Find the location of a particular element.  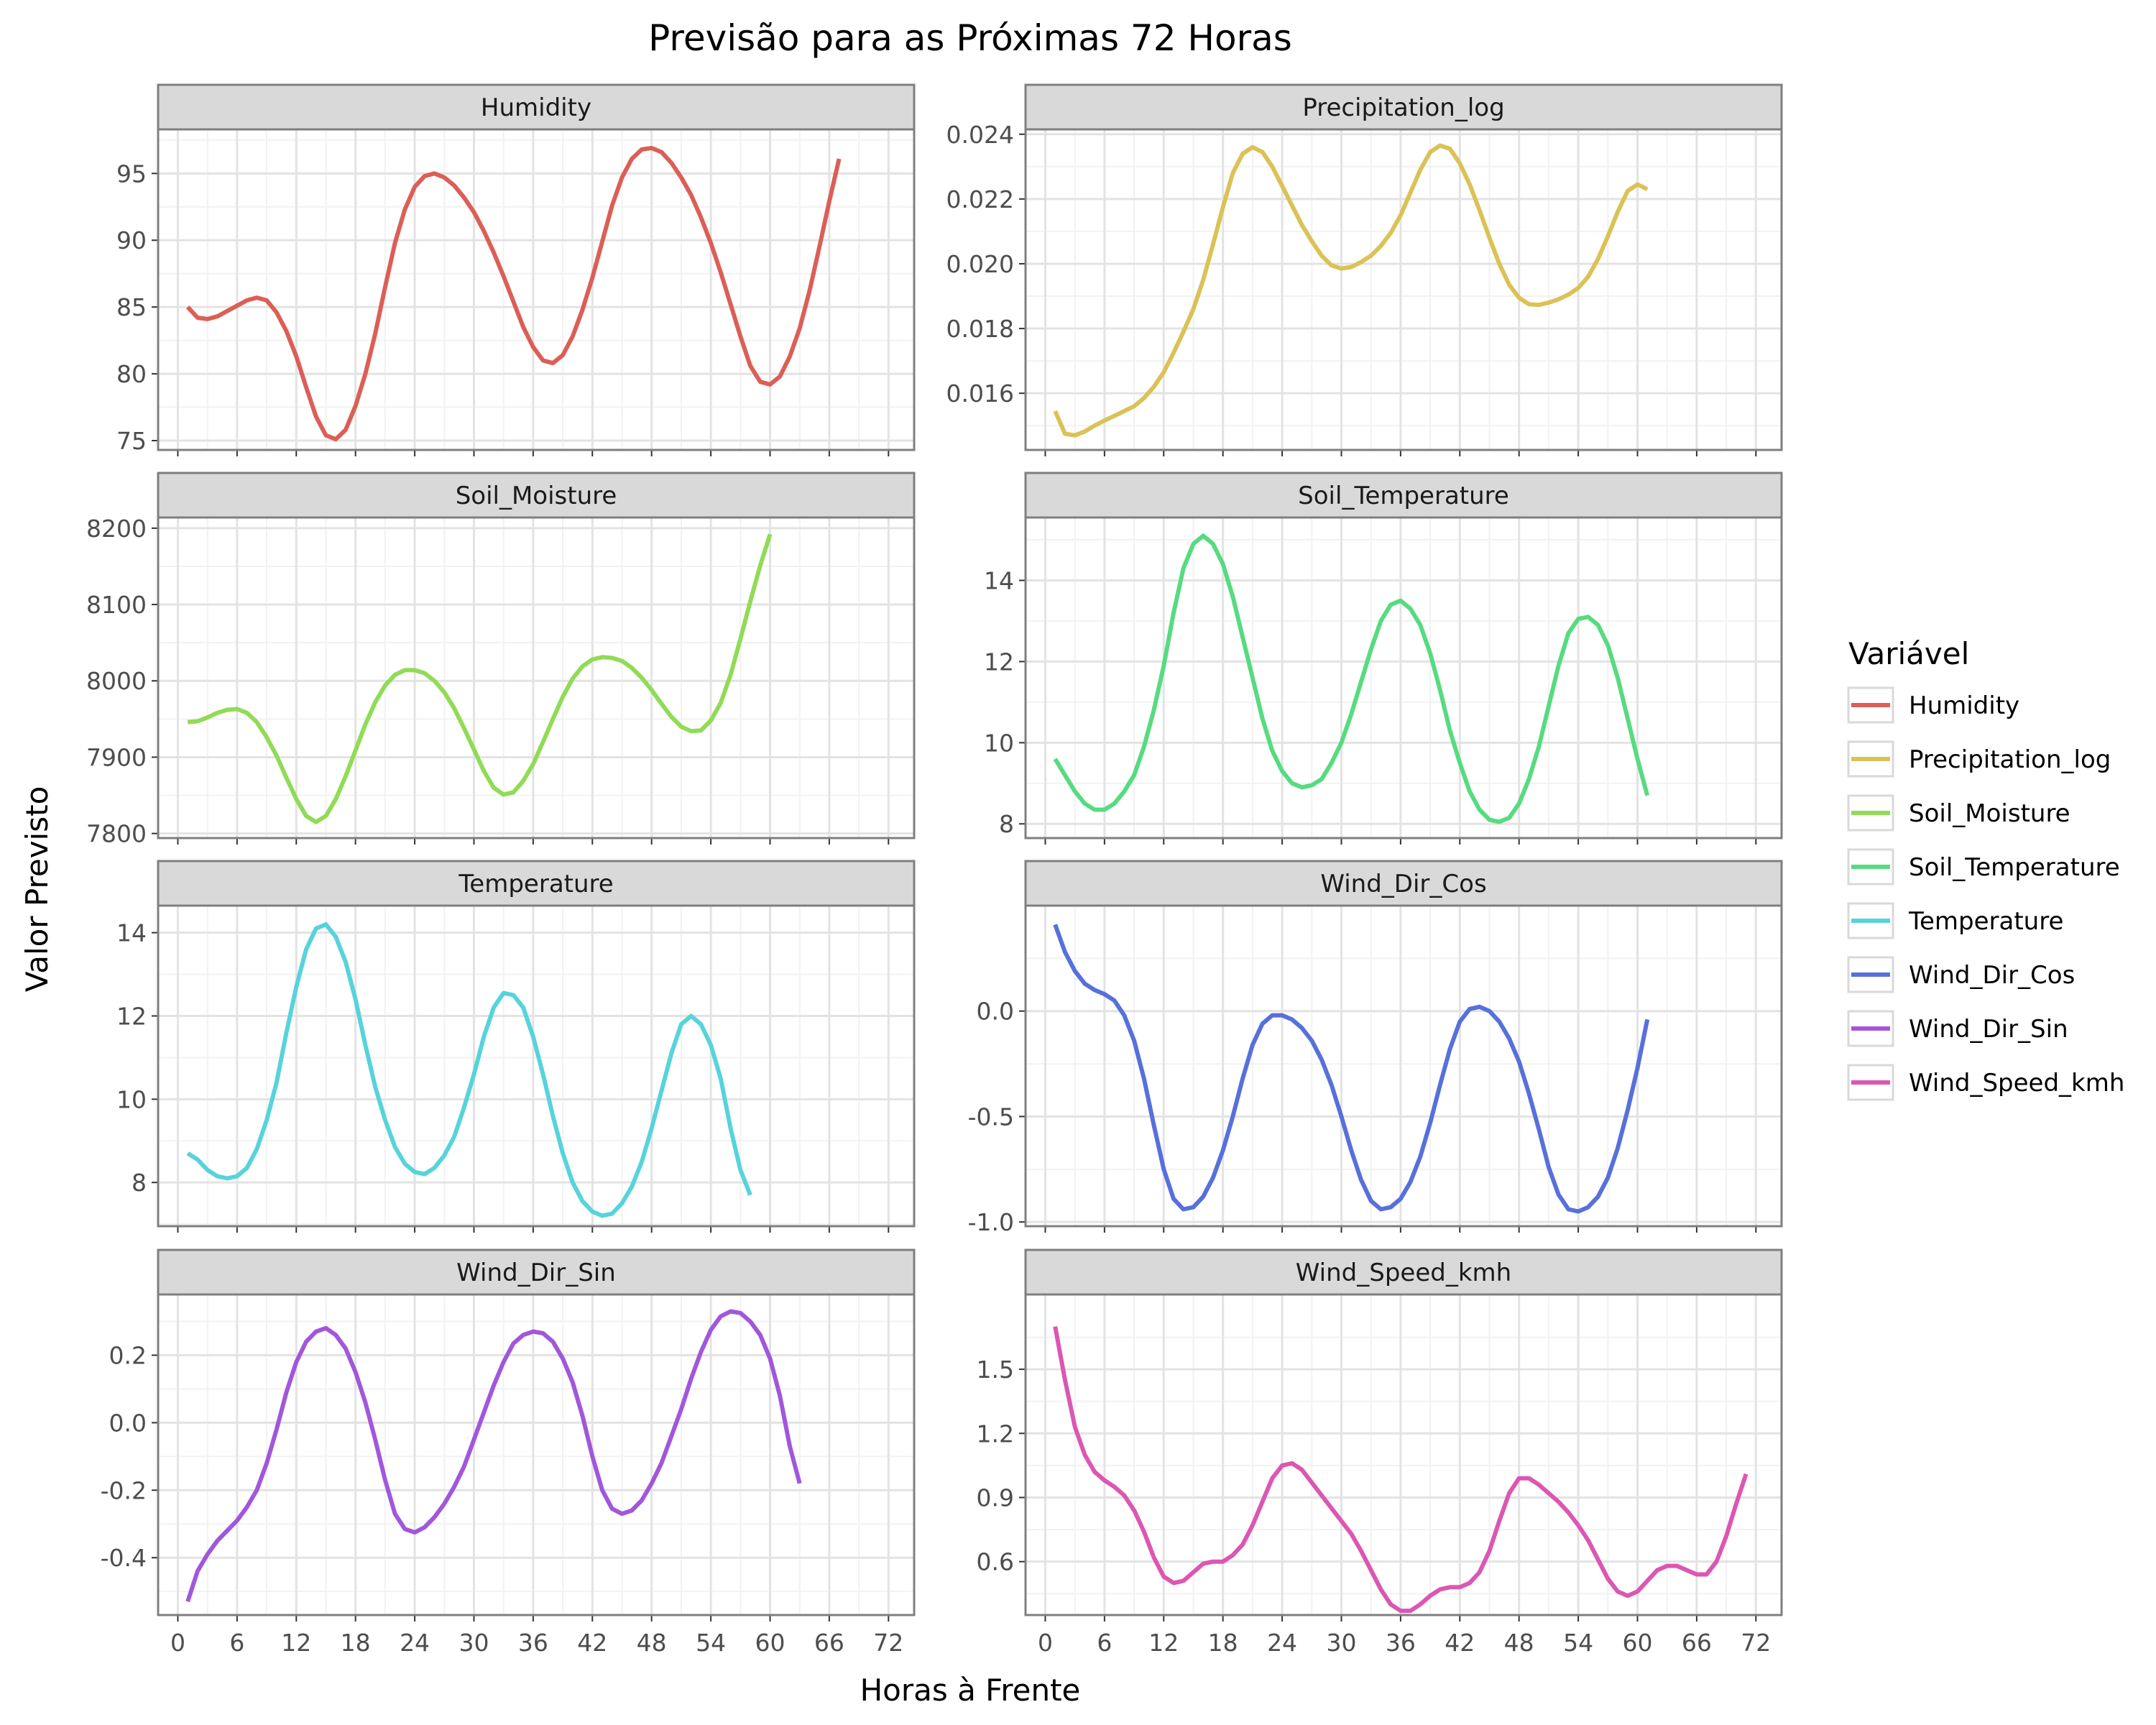

series-line-wind-dir-sin is located at coordinates (494, 1456).